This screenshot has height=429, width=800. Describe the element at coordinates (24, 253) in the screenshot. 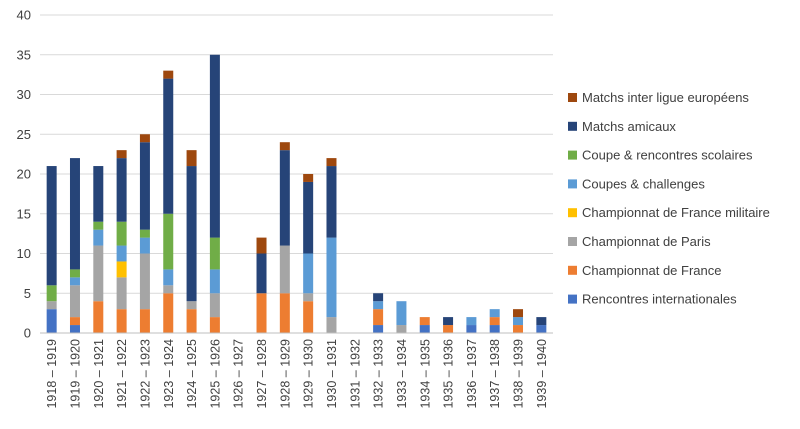

I see `y-tick-label: 10` at that location.